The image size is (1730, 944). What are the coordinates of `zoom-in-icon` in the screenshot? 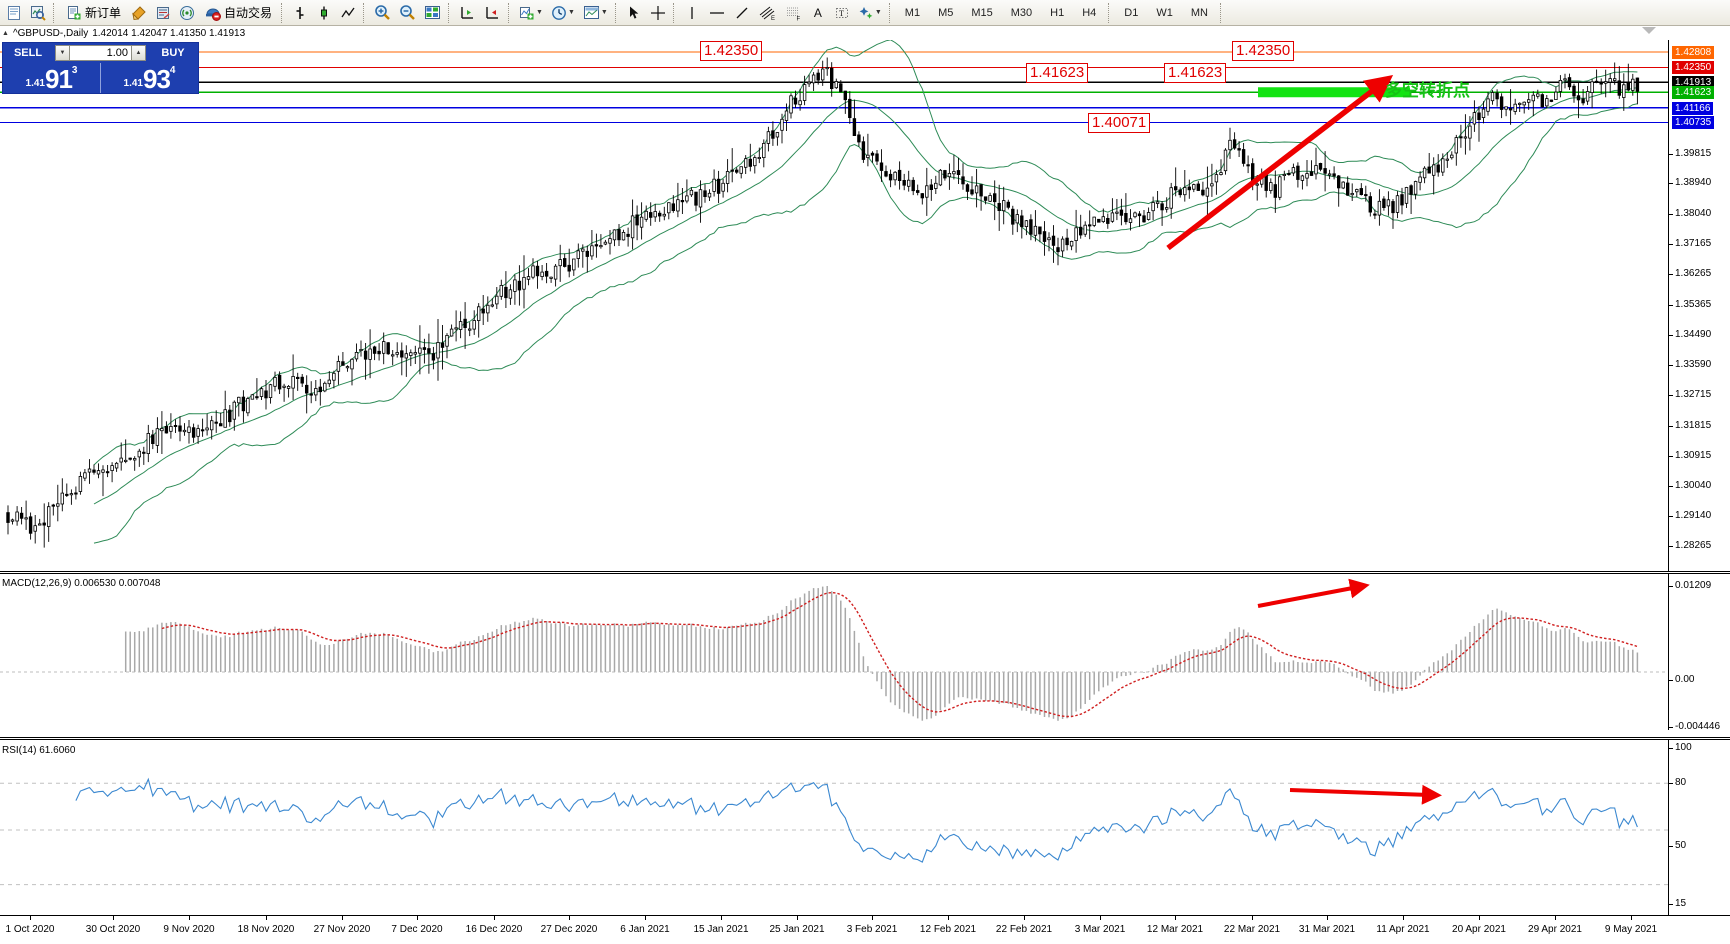 It's located at (382, 13).